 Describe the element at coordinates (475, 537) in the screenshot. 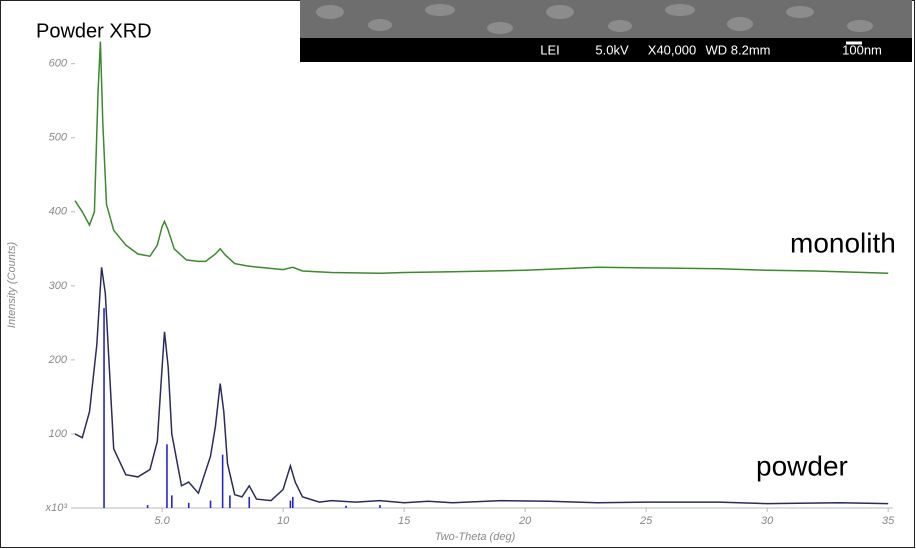

I see `x-axis-label: Two-Theta (deg)` at that location.